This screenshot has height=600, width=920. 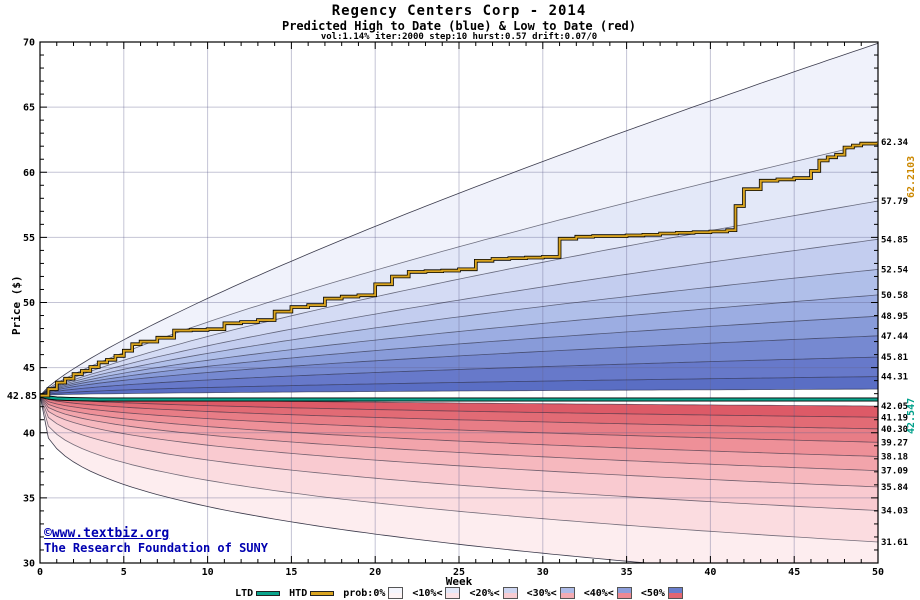 I want to click on legend-label: <10%<, so click(x=427, y=593).